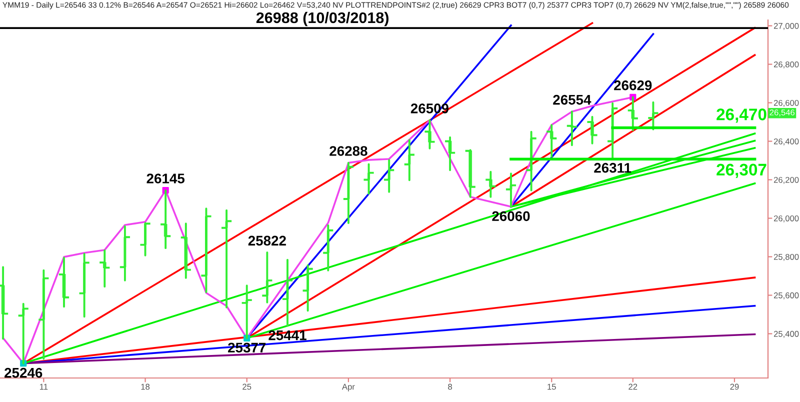 Image resolution: width=800 pixels, height=402 pixels. What do you see at coordinates (786, 334) in the screenshot?
I see `y-tick-label: 25,400` at bounding box center [786, 334].